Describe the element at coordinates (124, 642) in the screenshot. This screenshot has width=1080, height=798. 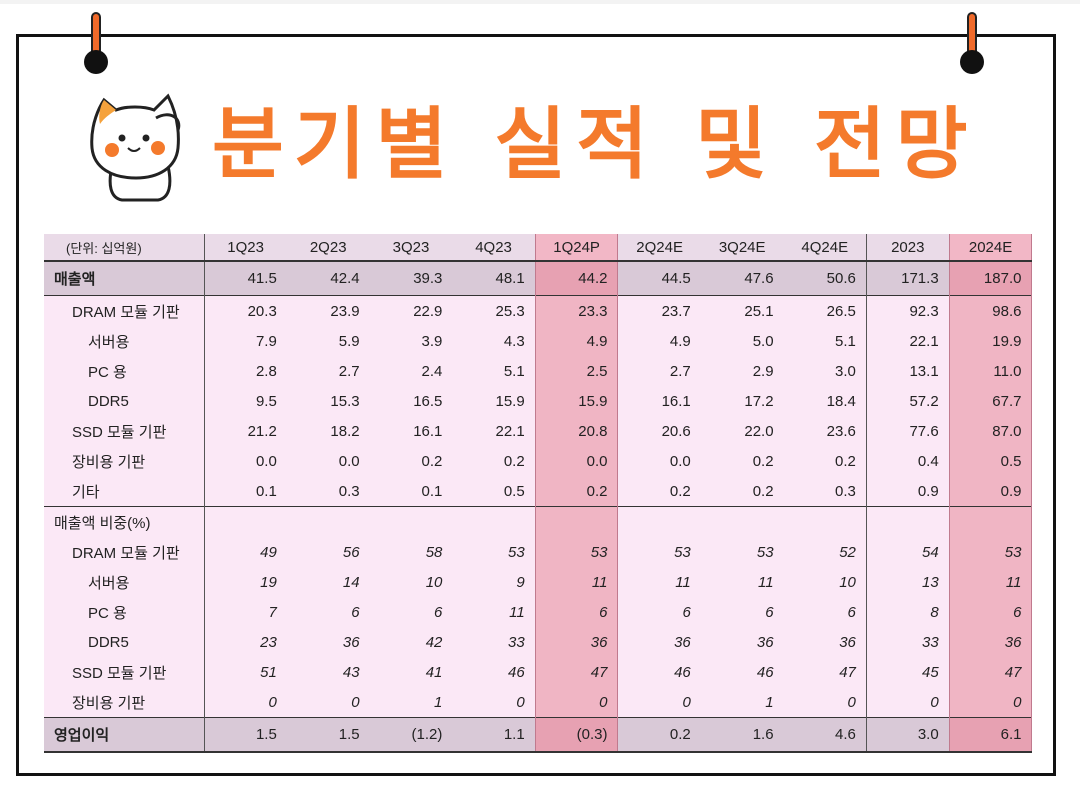
I see `row-label: DDR5` at that location.